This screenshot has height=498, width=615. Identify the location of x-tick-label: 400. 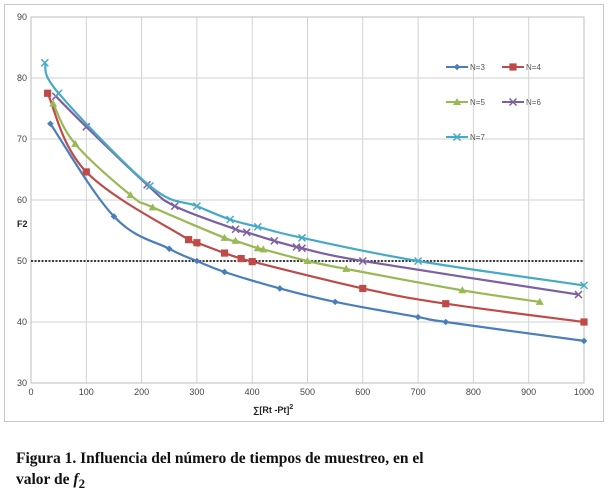
(252, 392).